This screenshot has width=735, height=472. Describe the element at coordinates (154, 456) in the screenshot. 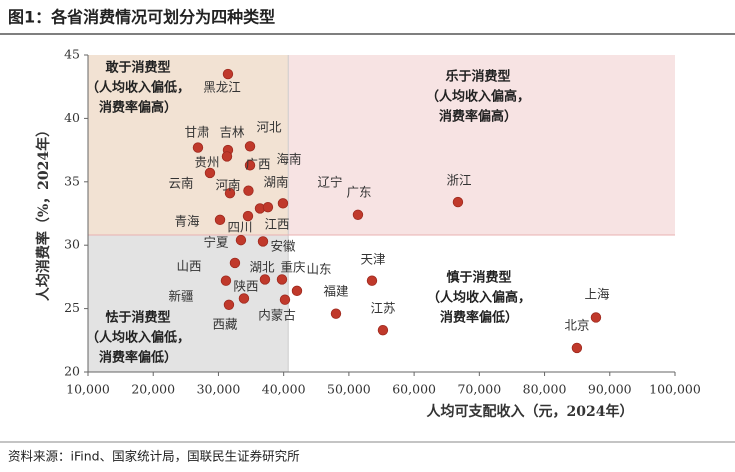

I see `source: 资料来源：iFind、国家统计局，国联民生证券研究所` at that location.